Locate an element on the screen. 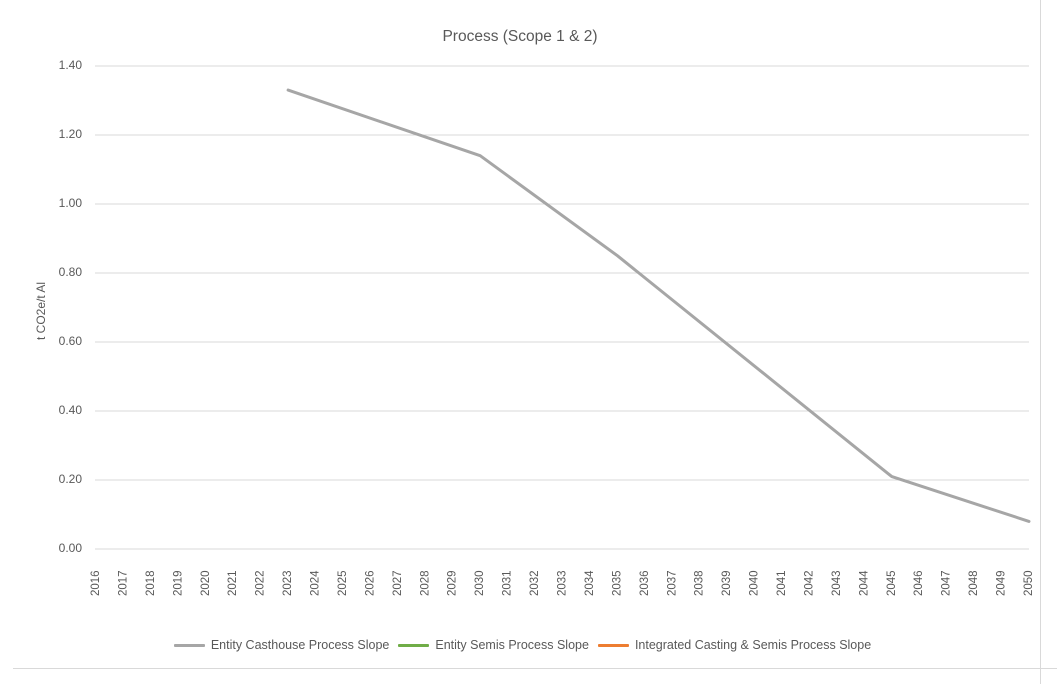  x-tick-label: 2028 is located at coordinates (425, 583).